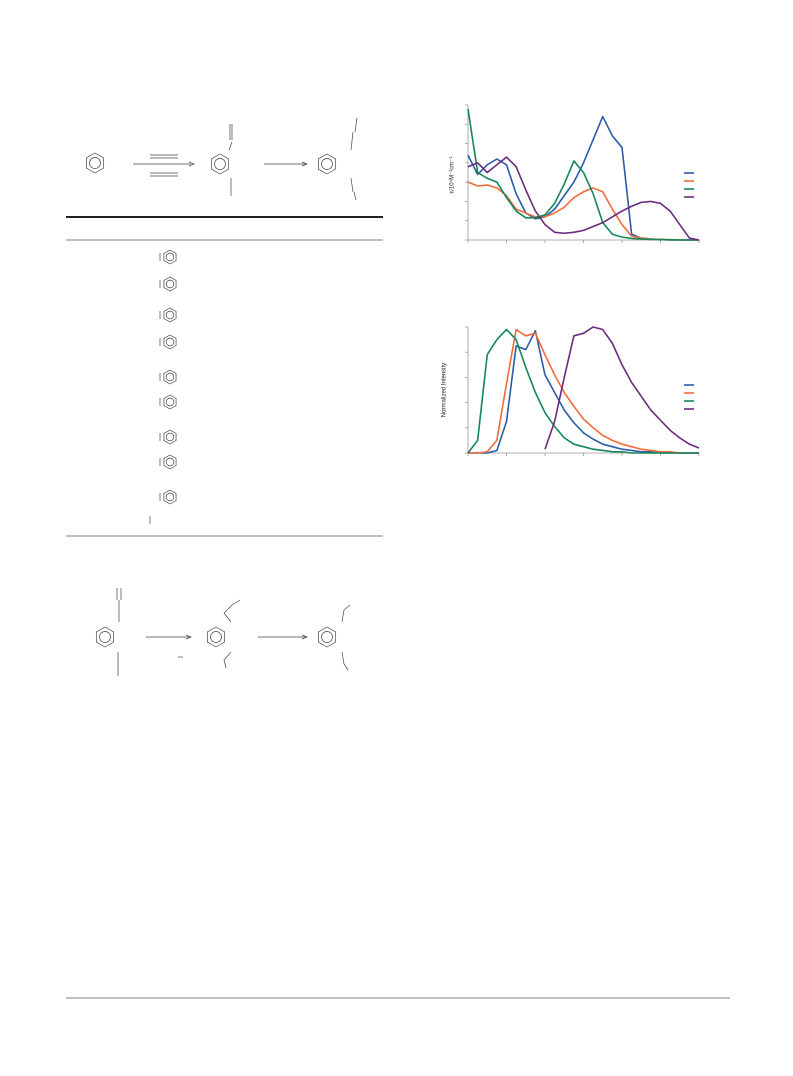  What do you see at coordinates (452, 175) in the screenshot?
I see `y-axis-label: ε/10⁴M⁻¹cm⁻¹` at bounding box center [452, 175].